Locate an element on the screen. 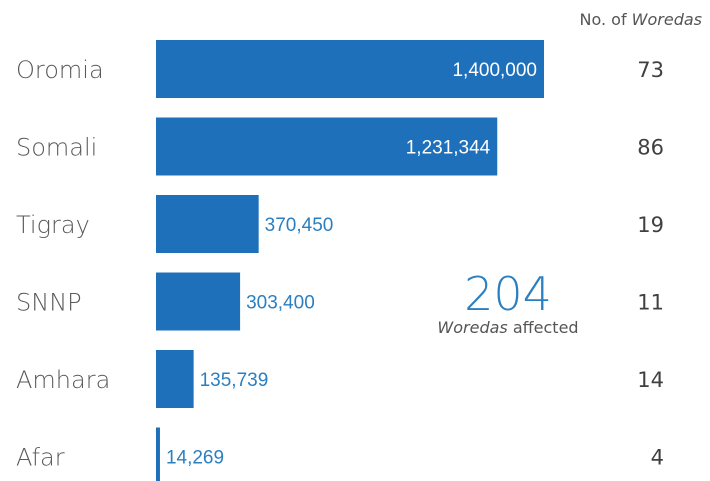 This screenshot has height=481, width=710. bar-value-label: 1,231,344 is located at coordinates (448, 148).